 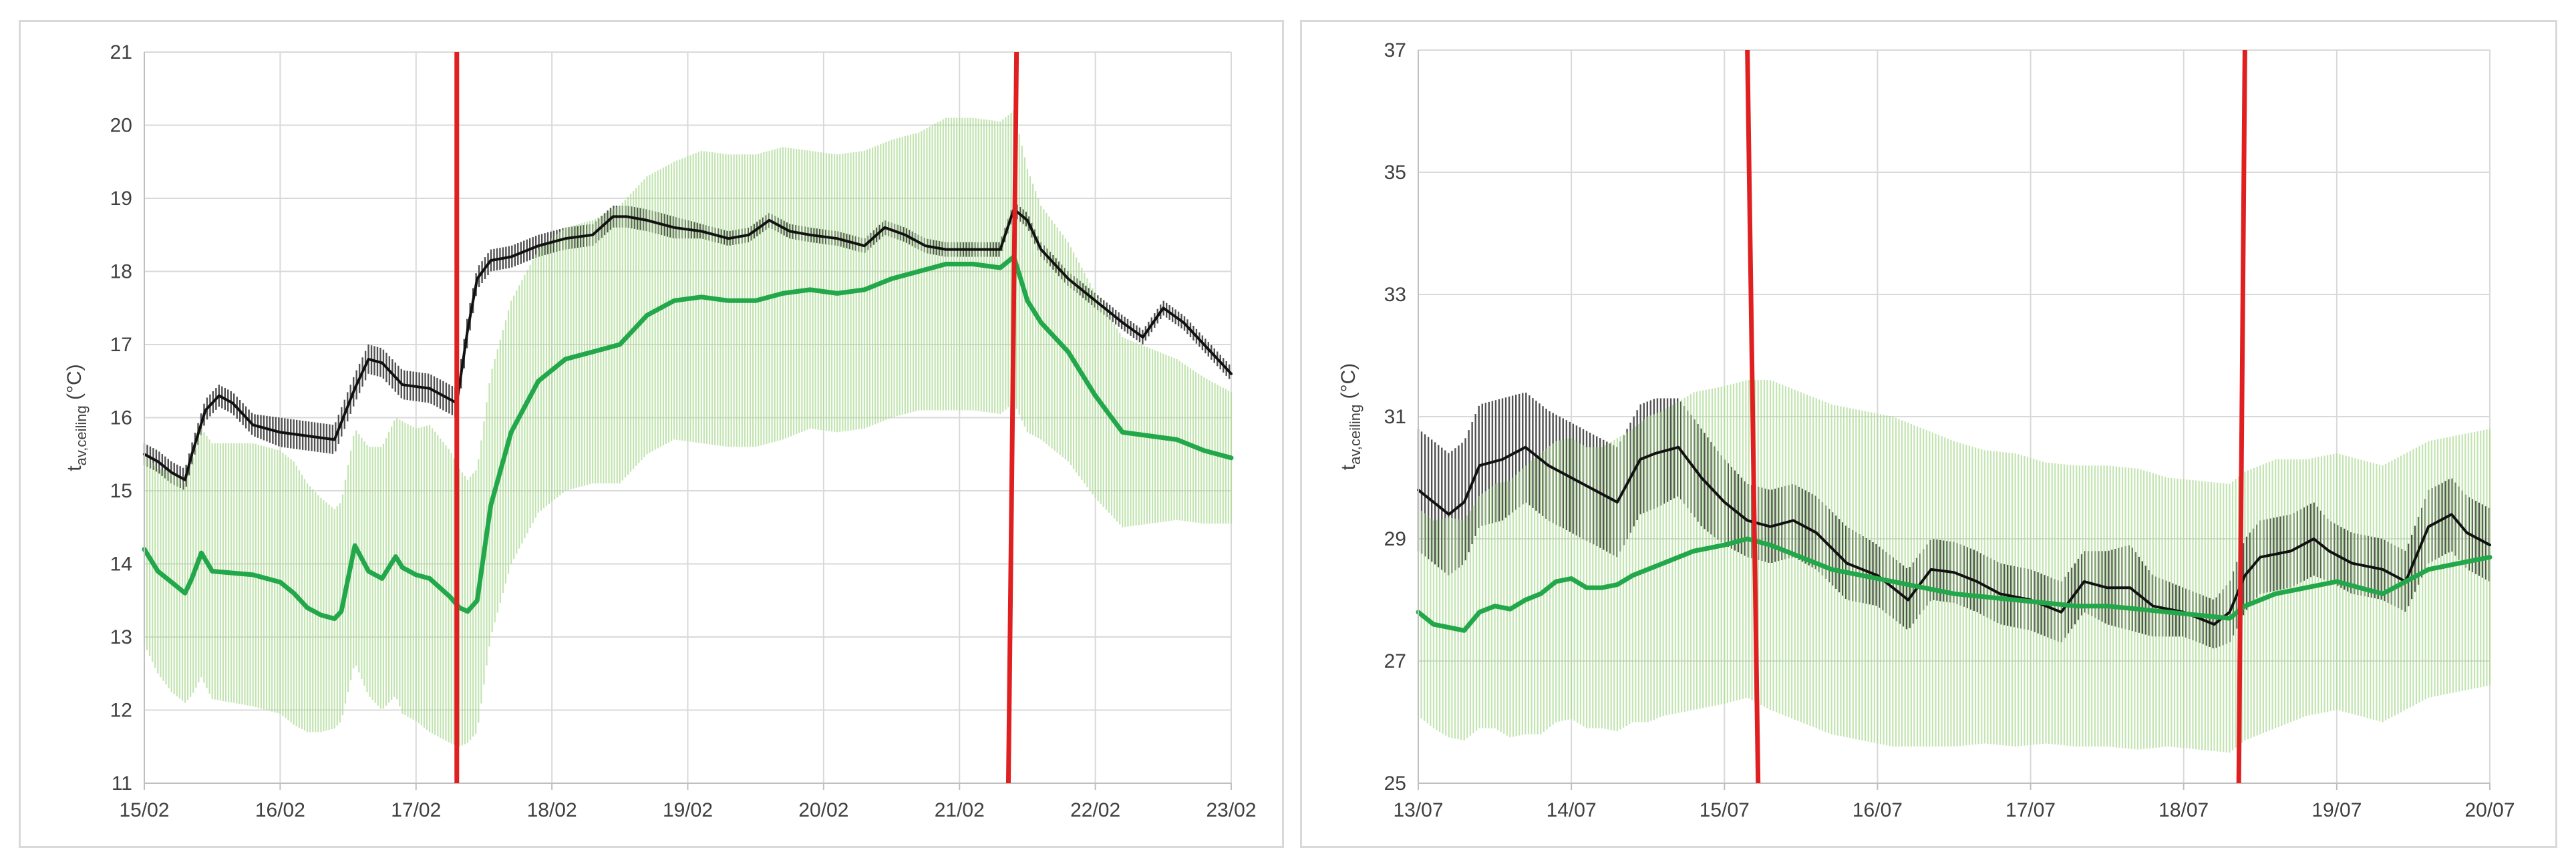 What do you see at coordinates (121, 565) in the screenshot?
I see `y-tick-label: 14` at bounding box center [121, 565].